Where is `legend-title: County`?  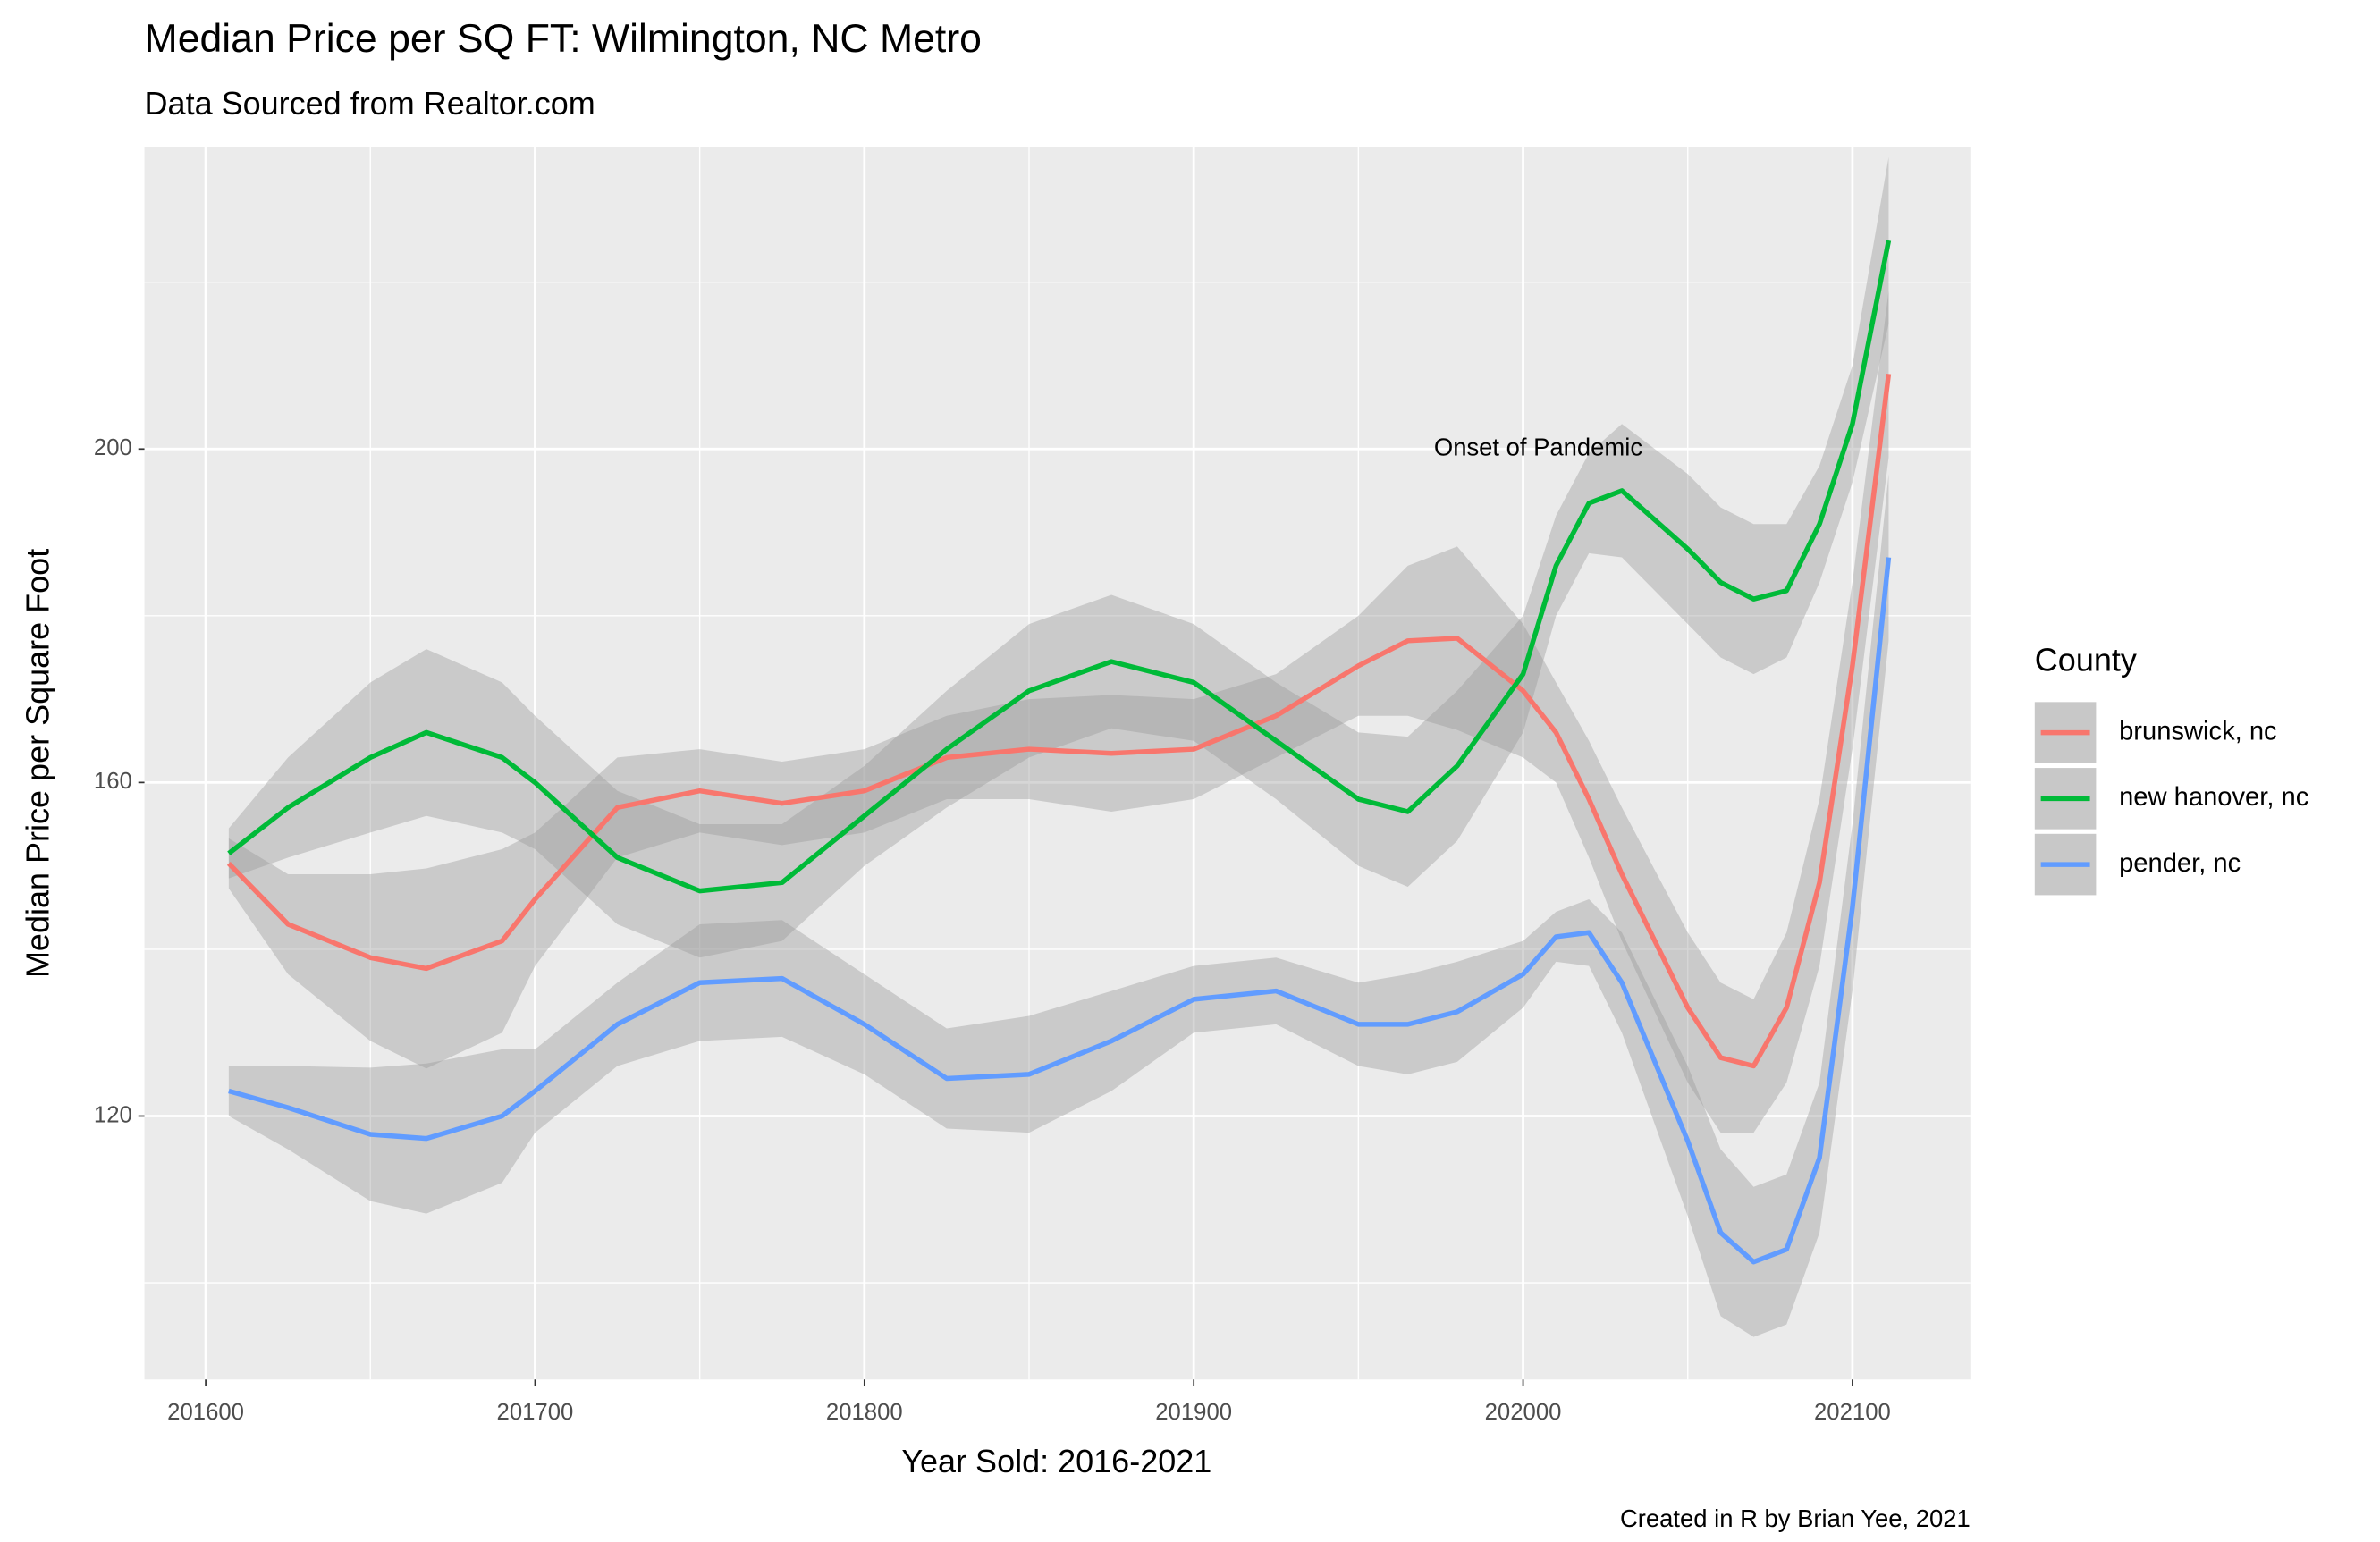 legend-title: County is located at coordinates (2086, 659).